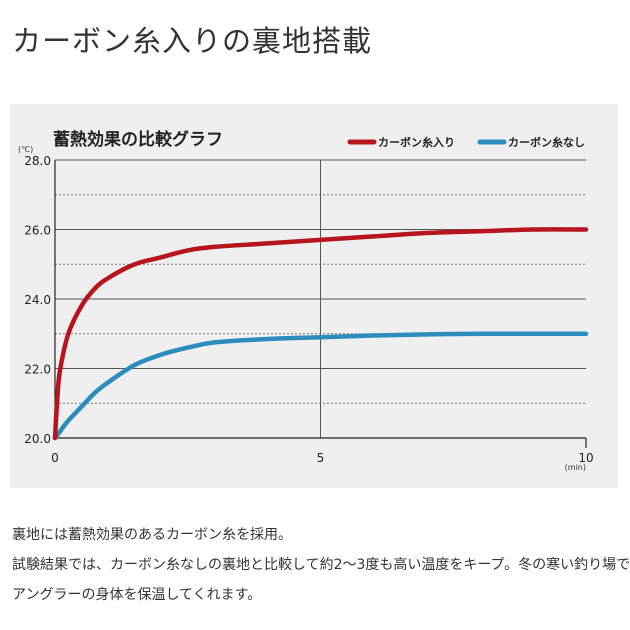 The height and width of the screenshot is (630, 630). I want to click on y-tick-label: 24.0, so click(37, 300).